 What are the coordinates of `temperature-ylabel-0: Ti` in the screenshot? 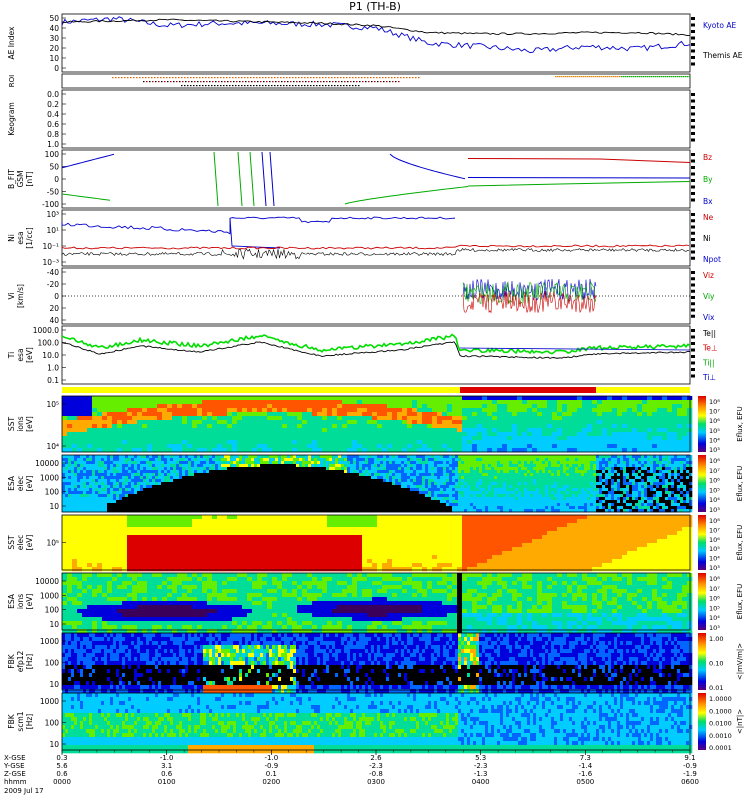 It's located at (11, 355).